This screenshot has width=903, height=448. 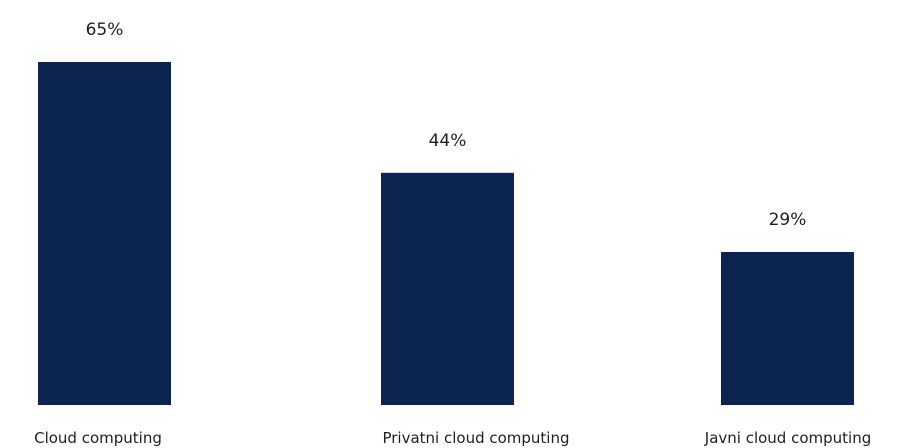 What do you see at coordinates (475, 438) in the screenshot?
I see `category-label-2: Privatni cloud computing` at bounding box center [475, 438].